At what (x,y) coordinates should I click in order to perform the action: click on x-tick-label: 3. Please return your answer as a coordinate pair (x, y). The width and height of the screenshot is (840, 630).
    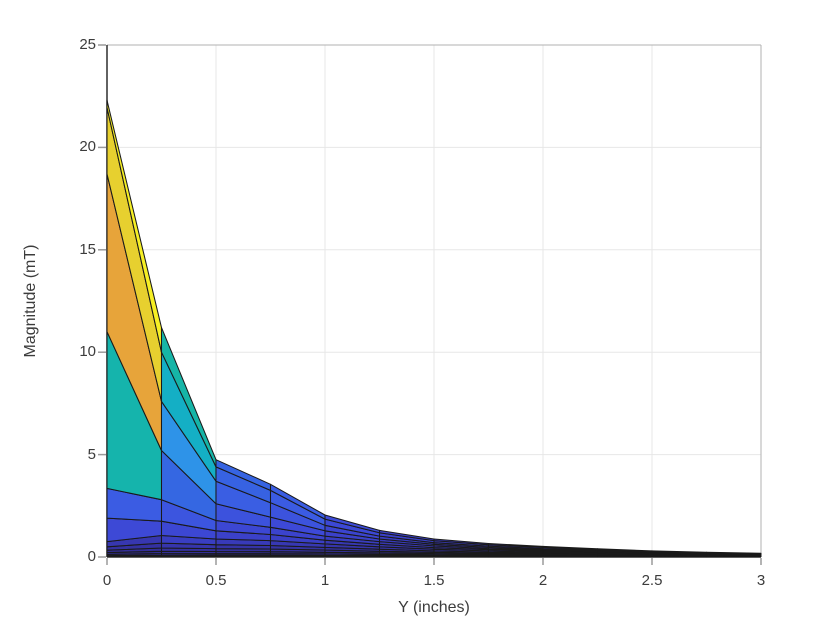
    Looking at the image, I should click on (761, 580).